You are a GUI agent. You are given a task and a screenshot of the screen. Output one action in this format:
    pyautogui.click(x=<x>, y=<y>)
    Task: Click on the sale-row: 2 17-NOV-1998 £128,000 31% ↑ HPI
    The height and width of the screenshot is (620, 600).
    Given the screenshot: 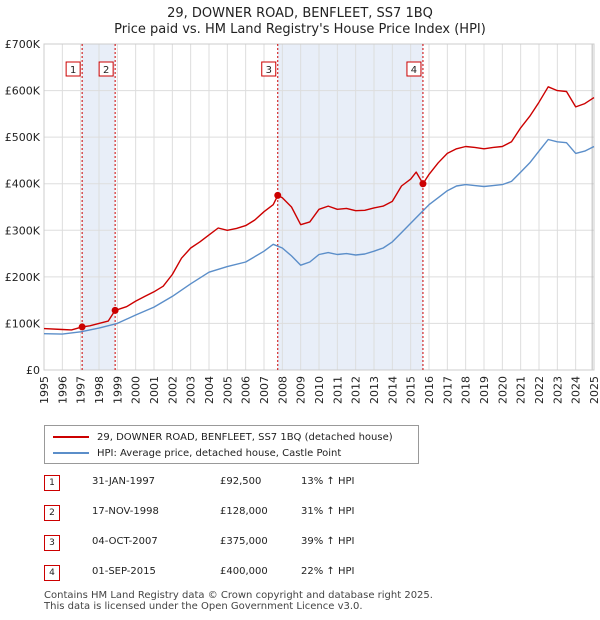 What is the action you would take?
    pyautogui.click(x=214, y=512)
    